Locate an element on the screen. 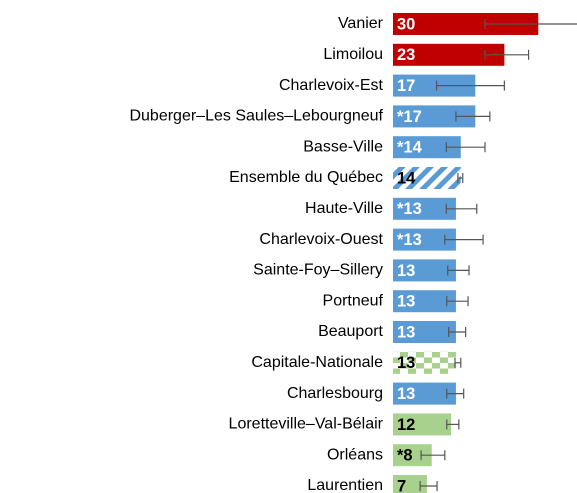 Image resolution: width=577 pixels, height=493 pixels. category-label: Vanier is located at coordinates (361, 23).